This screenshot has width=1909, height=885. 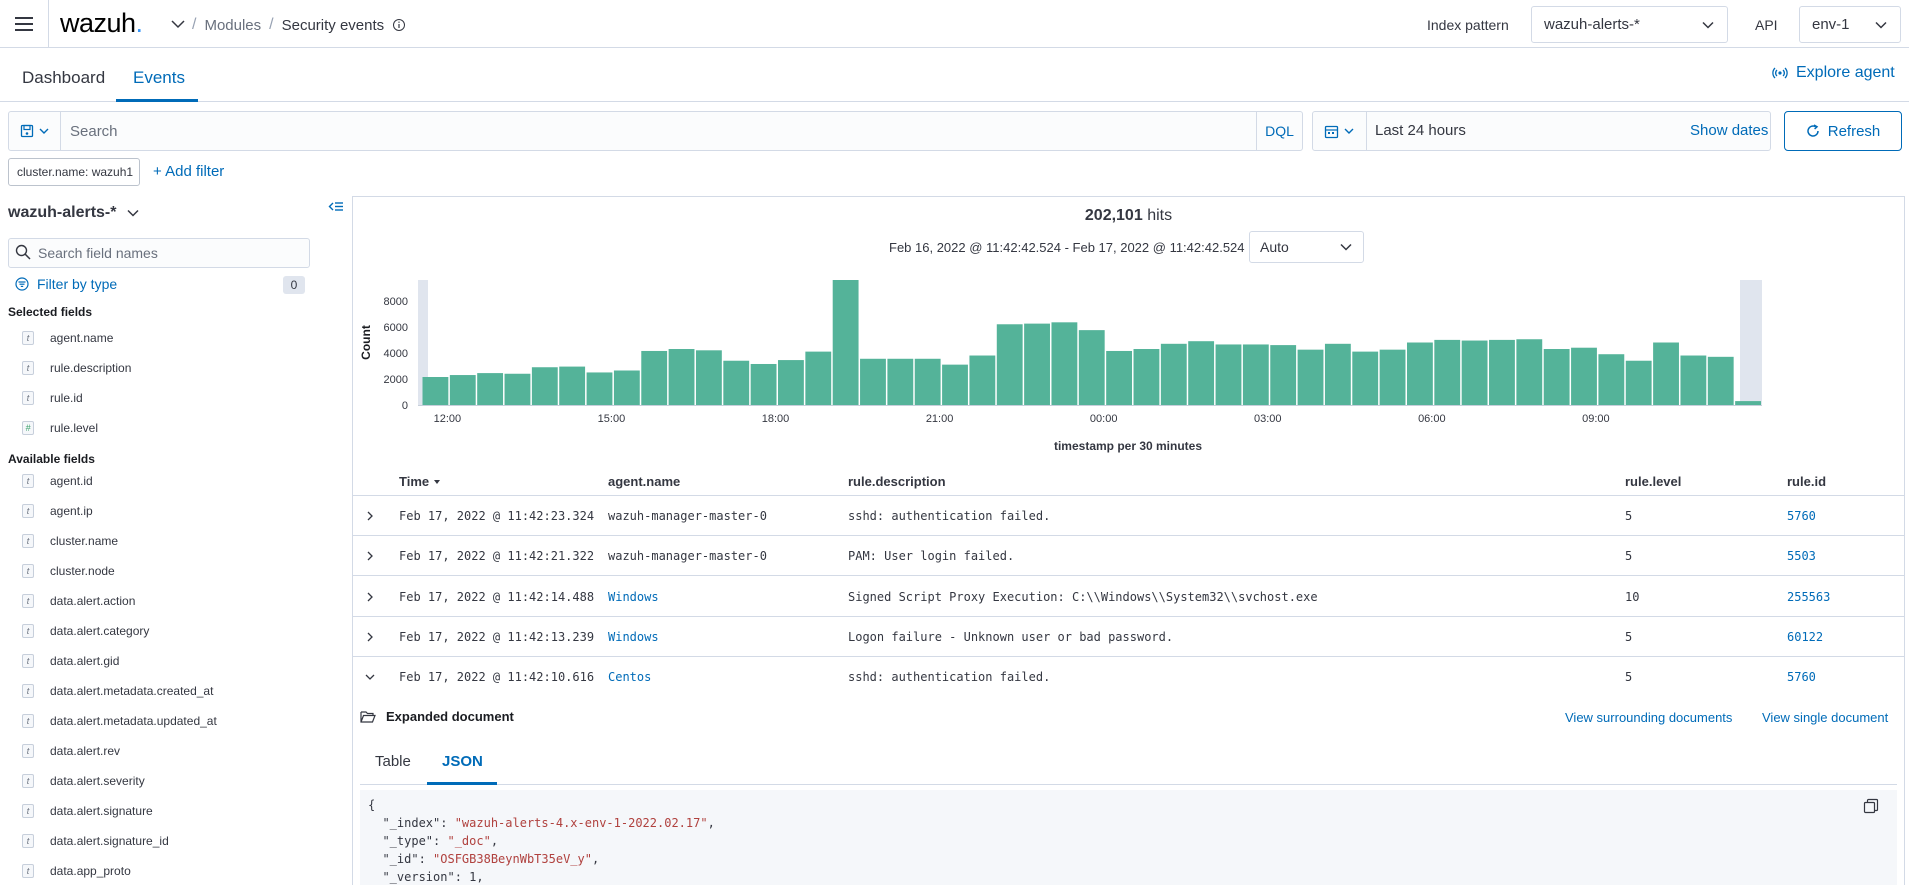 I want to click on interval-select: Auto, so click(x=1306, y=247).